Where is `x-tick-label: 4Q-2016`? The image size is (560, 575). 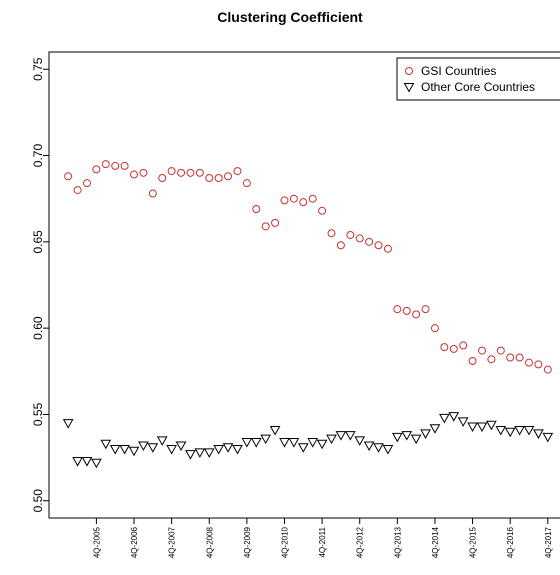
x-tick-label: 4Q-2016 is located at coordinates (510, 542).